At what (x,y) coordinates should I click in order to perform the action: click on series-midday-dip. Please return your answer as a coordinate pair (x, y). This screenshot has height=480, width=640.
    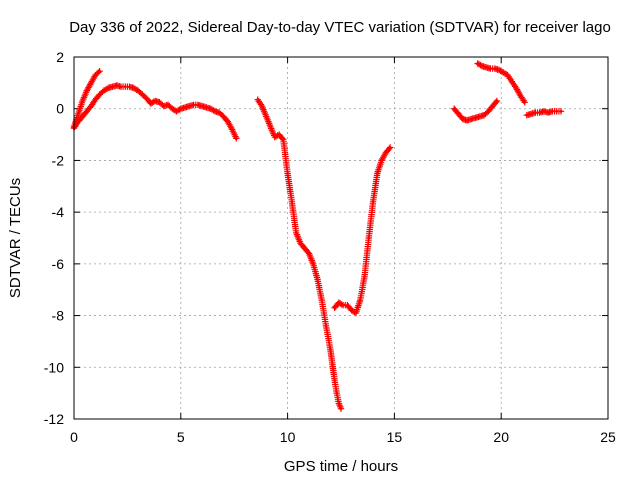
    Looking at the image, I should click on (299, 254).